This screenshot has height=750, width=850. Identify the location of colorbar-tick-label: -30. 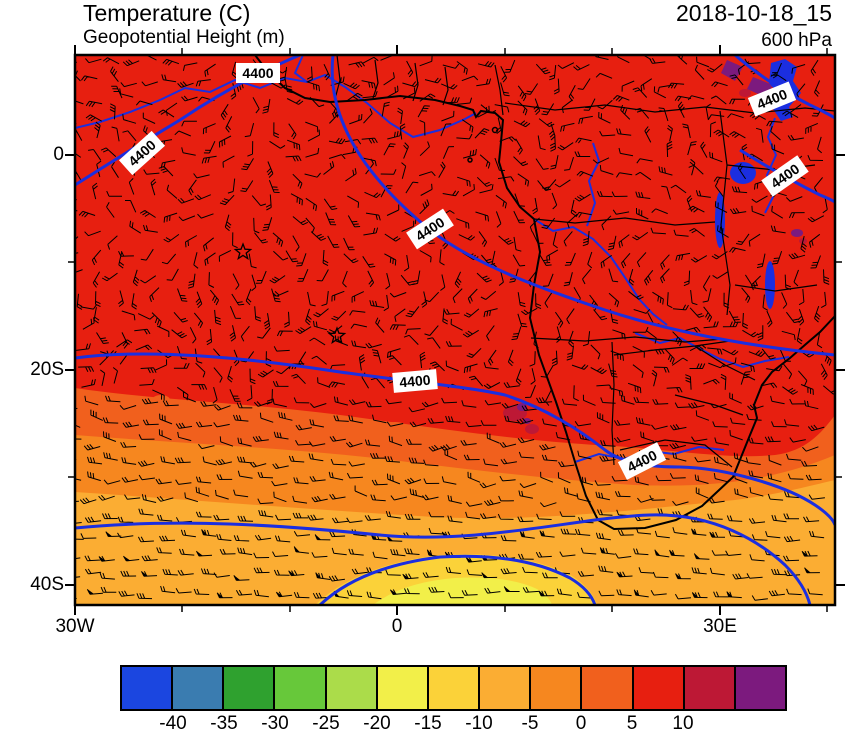
(275, 723).